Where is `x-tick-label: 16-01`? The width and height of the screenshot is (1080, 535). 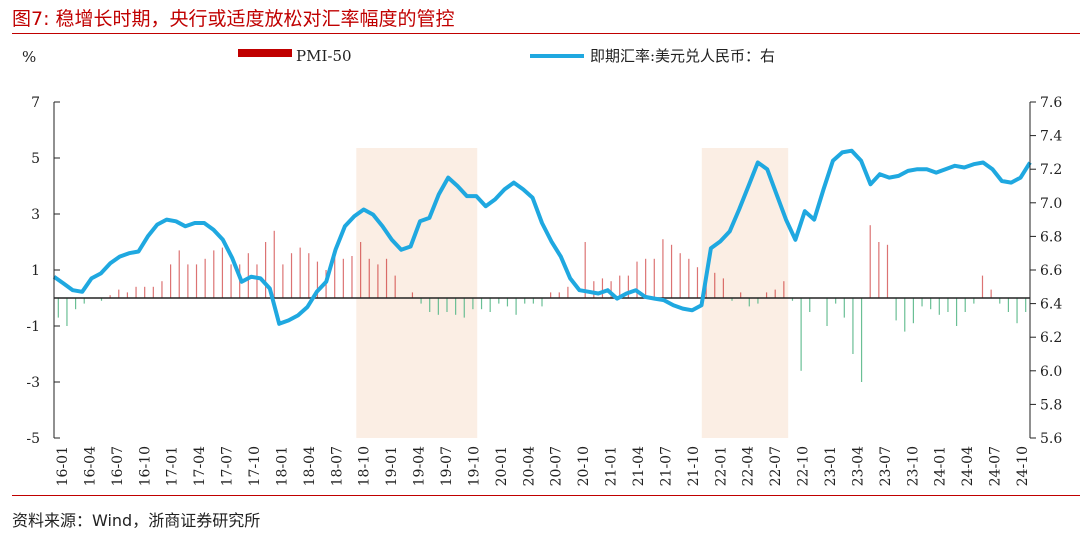 x-tick-label: 16-01 is located at coordinates (63, 466).